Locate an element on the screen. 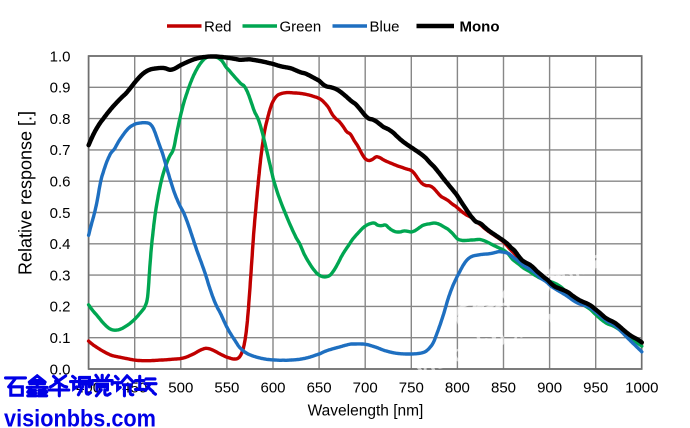  svg-text: 0.7 is located at coordinates (60, 150).